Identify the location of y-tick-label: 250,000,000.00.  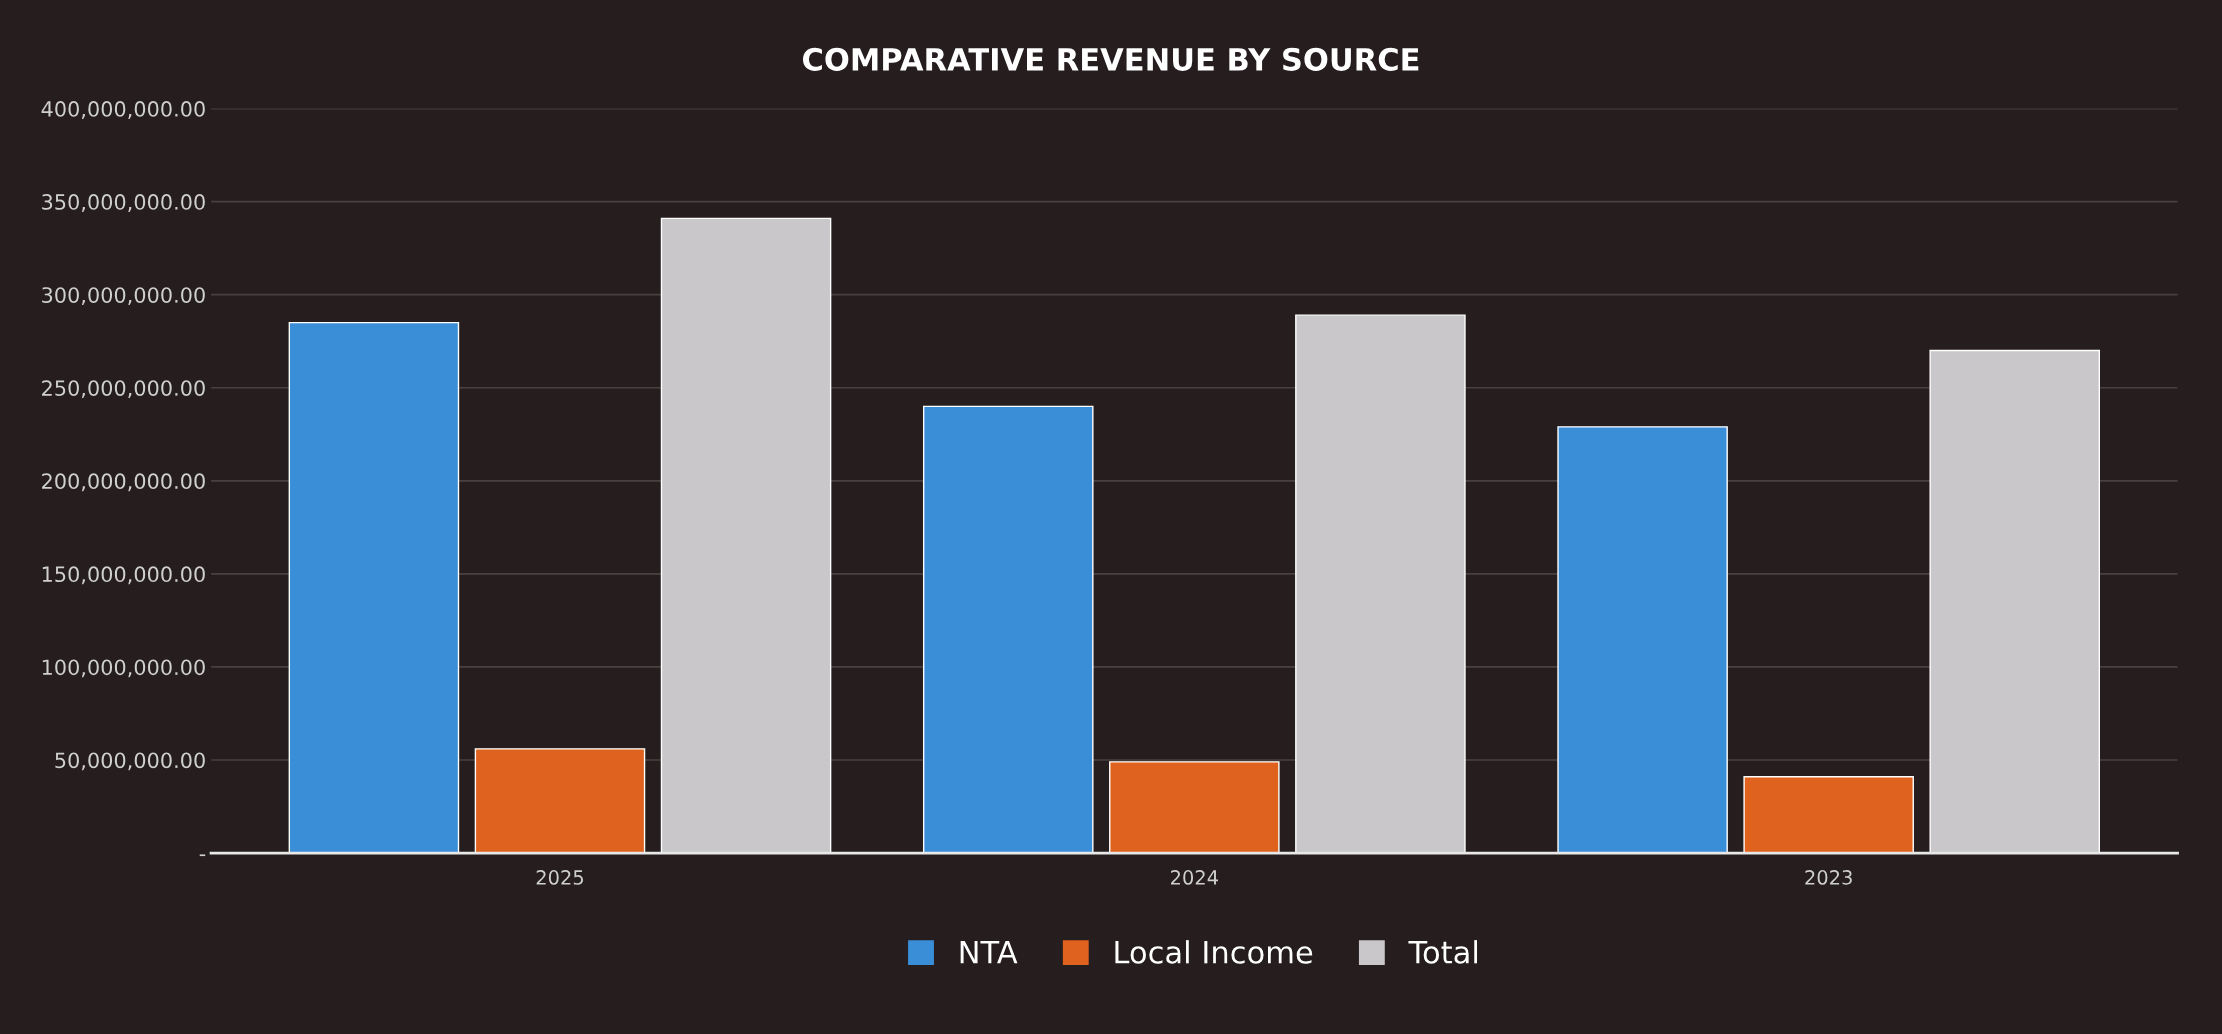
(123, 389).